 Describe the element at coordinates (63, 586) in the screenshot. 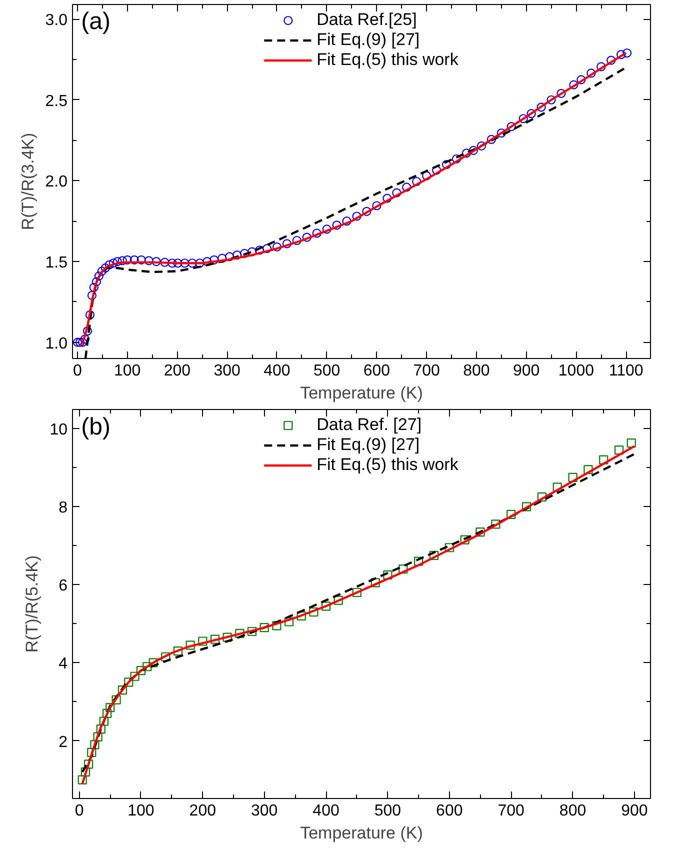

I see `y-tick-label: 6` at that location.